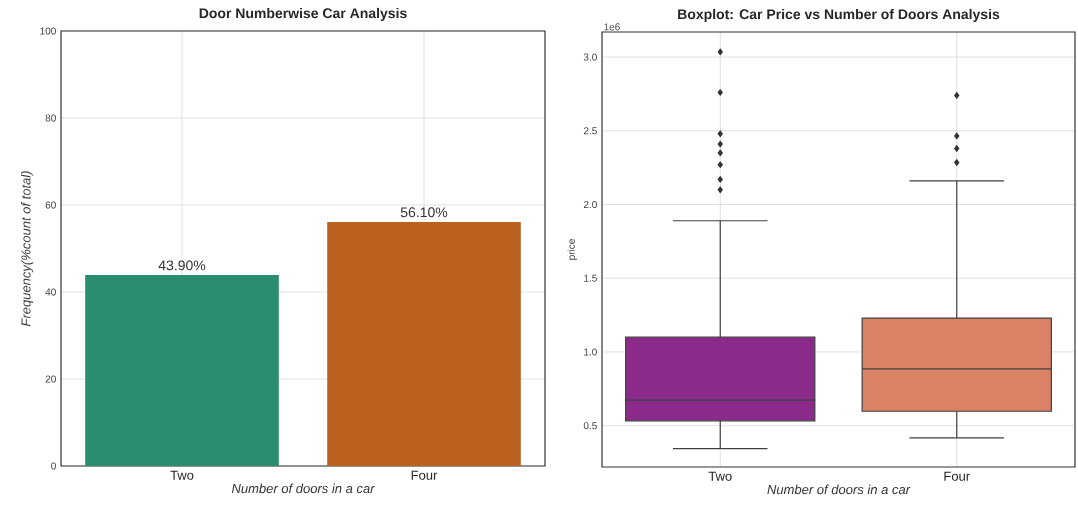 This screenshot has height=517, width=1078. What do you see at coordinates (572, 249) in the screenshot?
I see `y-axis-title: price` at bounding box center [572, 249].